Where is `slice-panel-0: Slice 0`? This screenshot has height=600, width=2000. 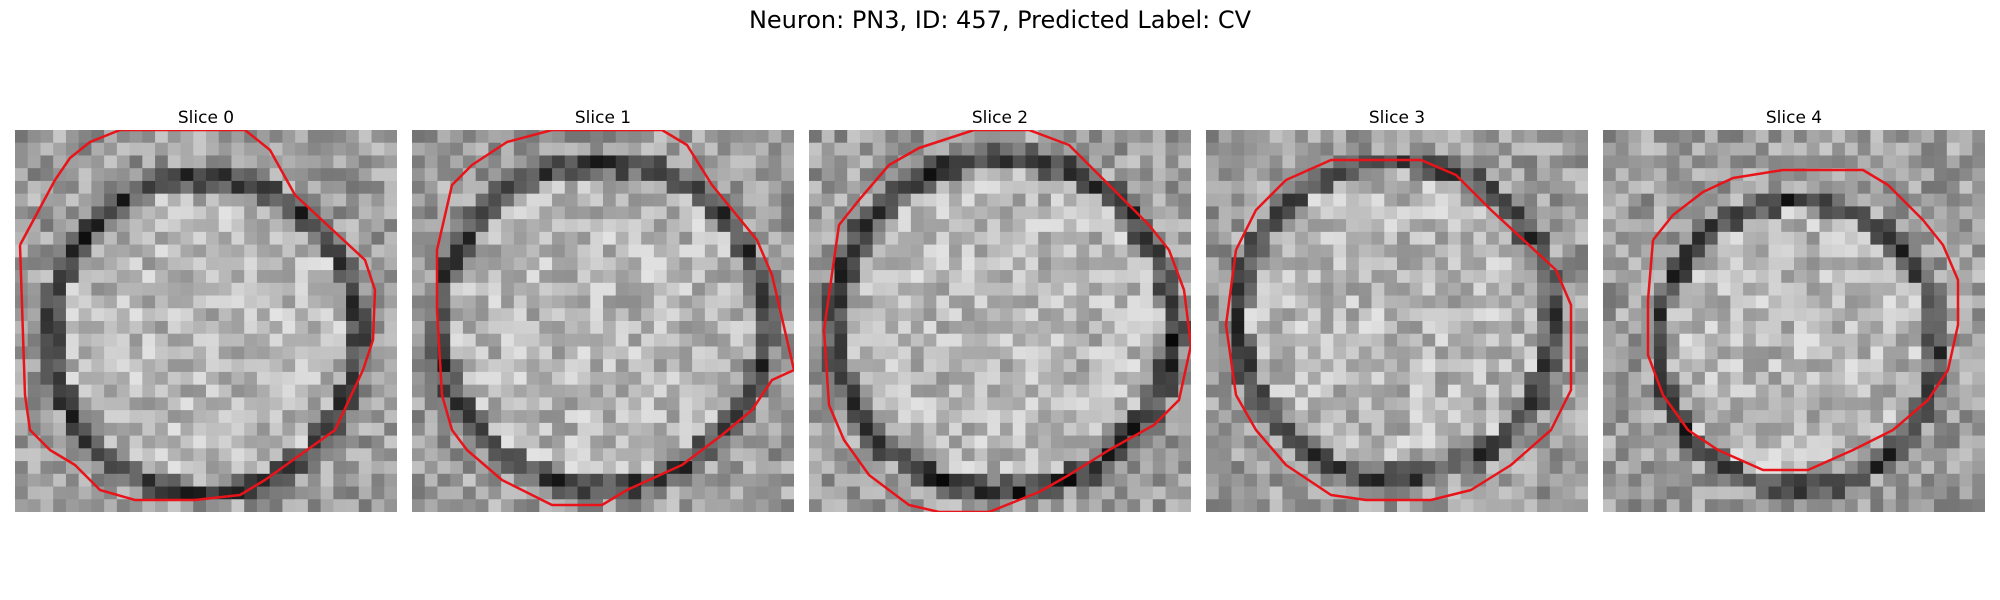 slice-panel-0: Slice 0 is located at coordinates (206, 309).